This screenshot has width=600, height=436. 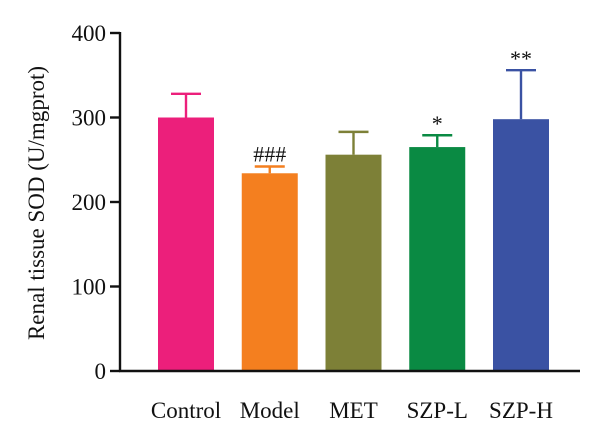 What do you see at coordinates (270, 410) in the screenshot?
I see `x-category-label: Model` at bounding box center [270, 410].